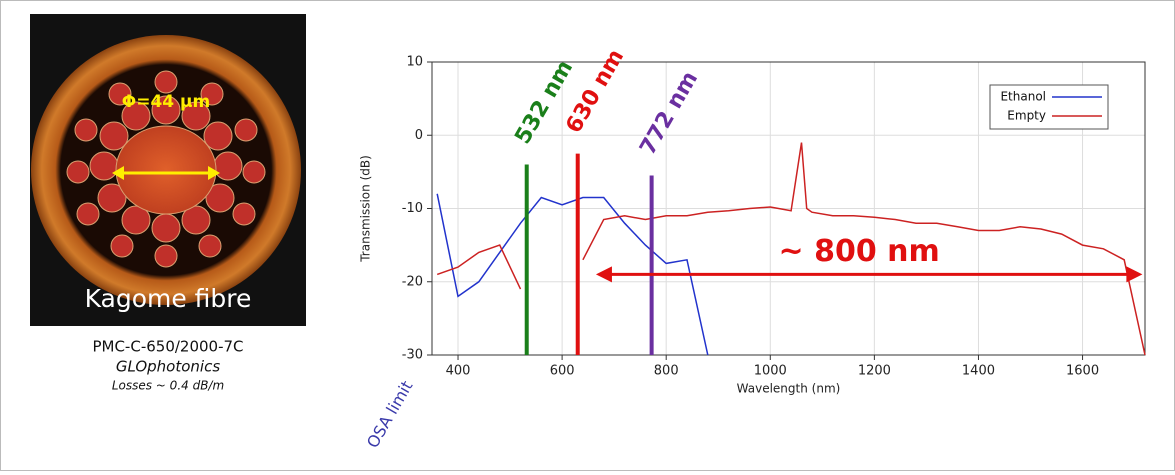 The height and width of the screenshot is (475, 1175). What do you see at coordinates (859, 251) in the screenshot?
I see `span-label: ~ 800 nm` at bounding box center [859, 251].